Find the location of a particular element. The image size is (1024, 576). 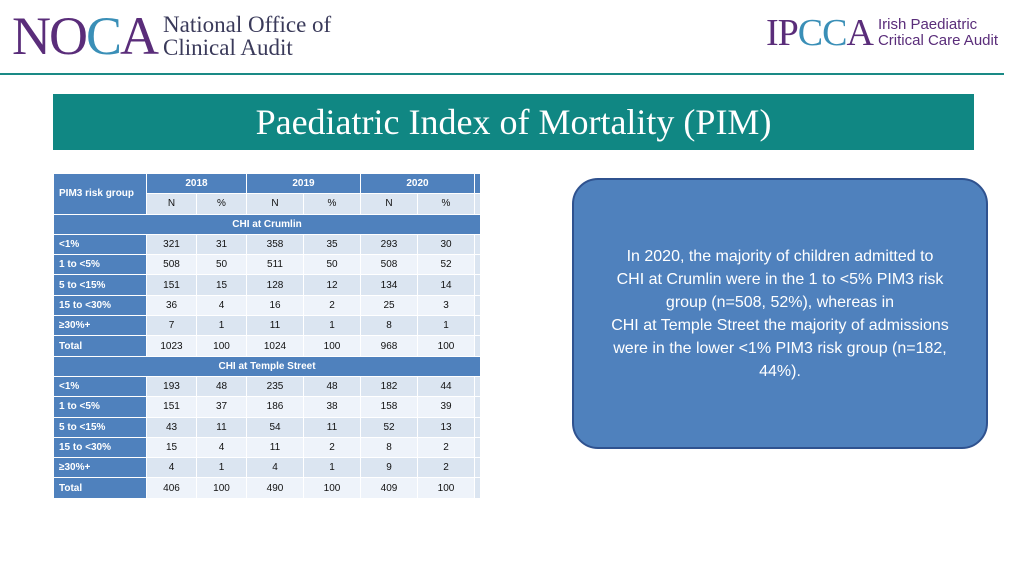

table-cell: 293 is located at coordinates (389, 244).